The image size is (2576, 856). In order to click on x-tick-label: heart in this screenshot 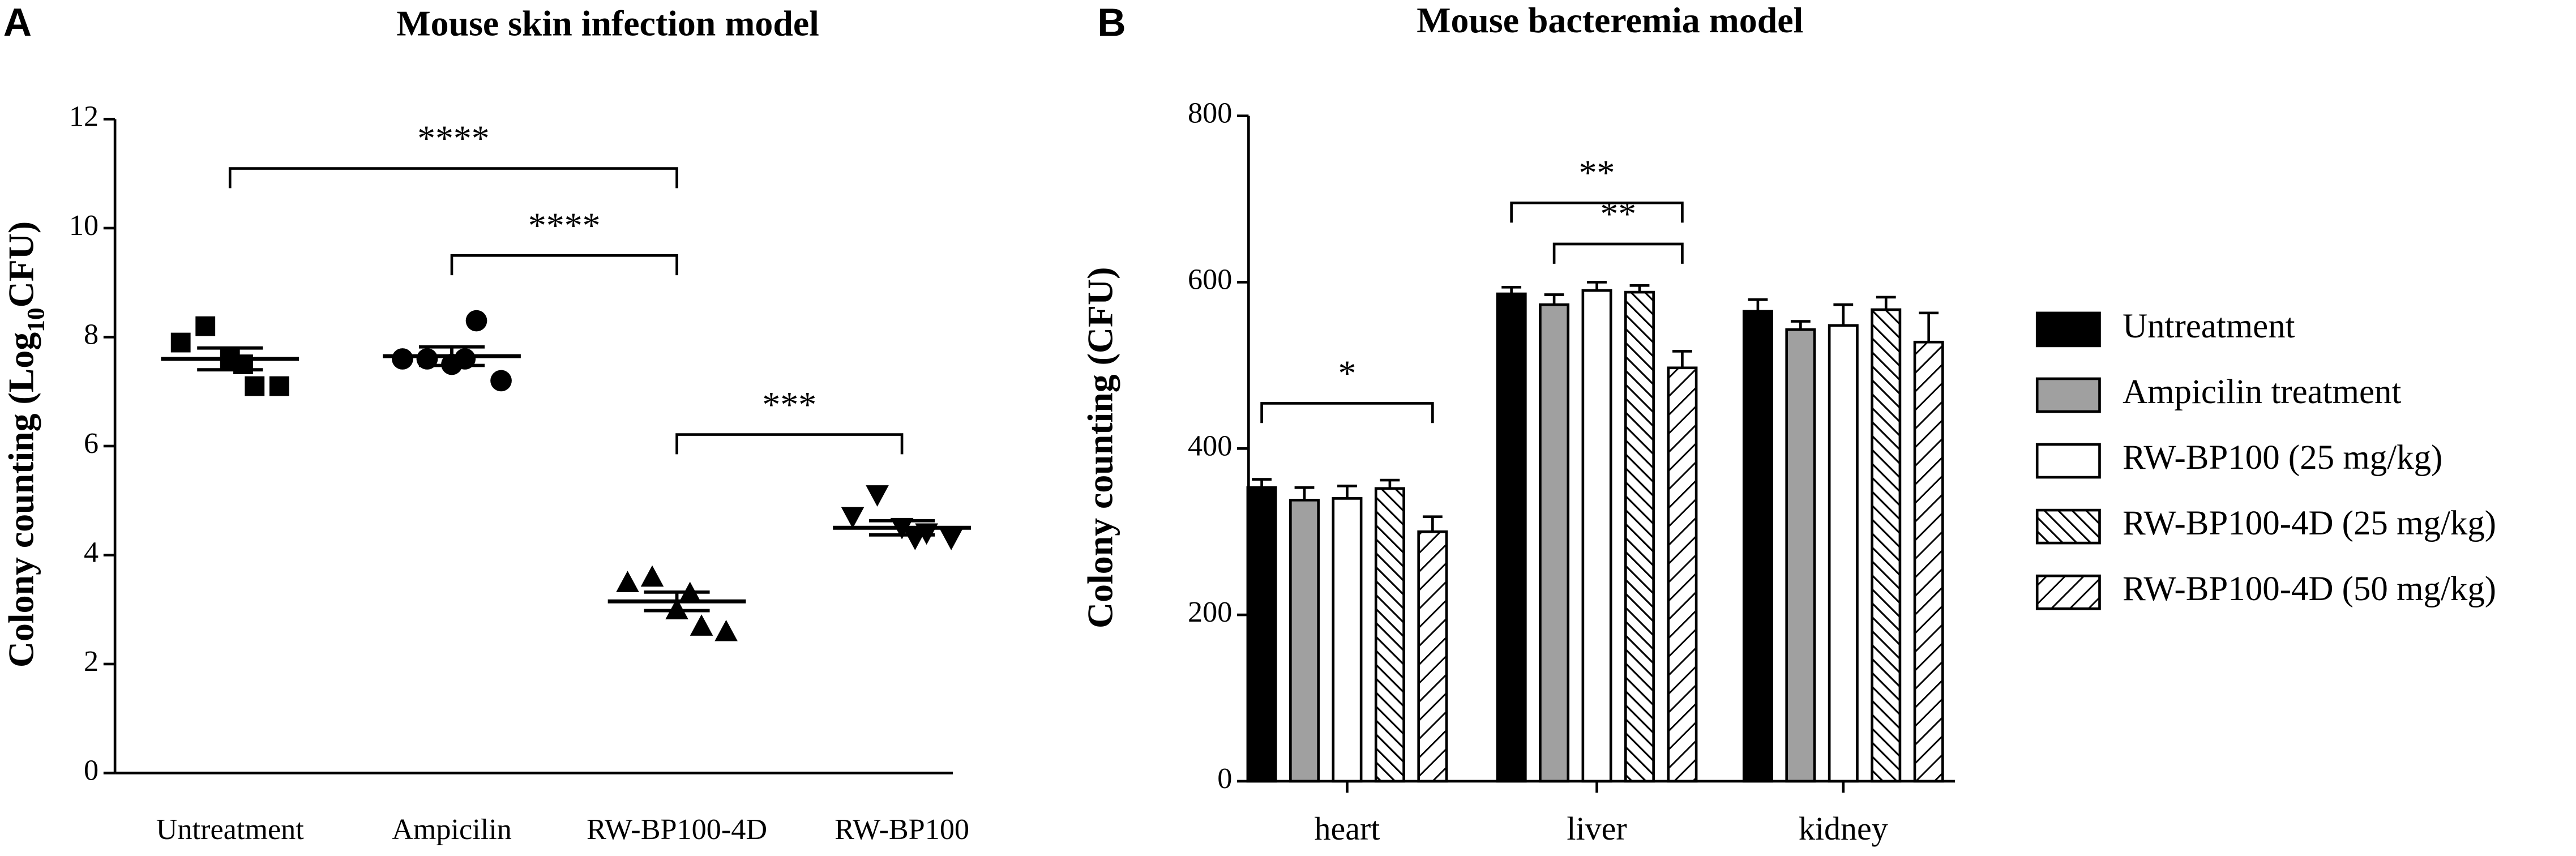, I will do `click(1347, 829)`.